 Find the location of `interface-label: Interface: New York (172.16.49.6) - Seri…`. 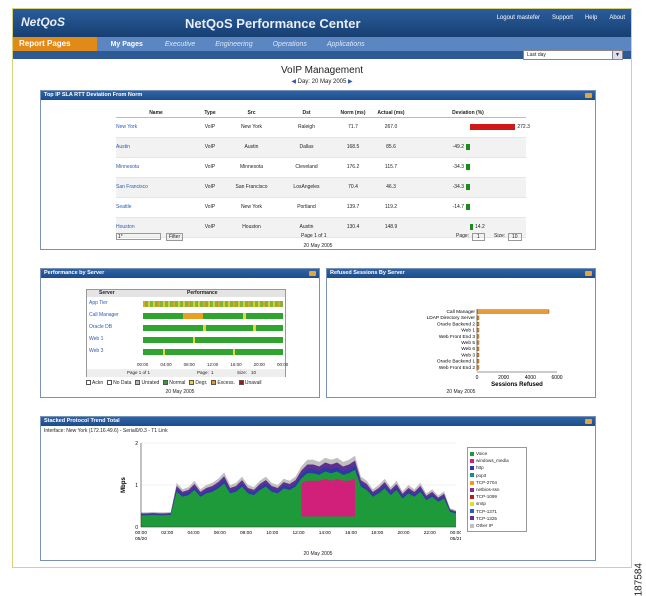

interface-label: Interface: New York (172.16.49.6) - Seri… is located at coordinates (106, 431).